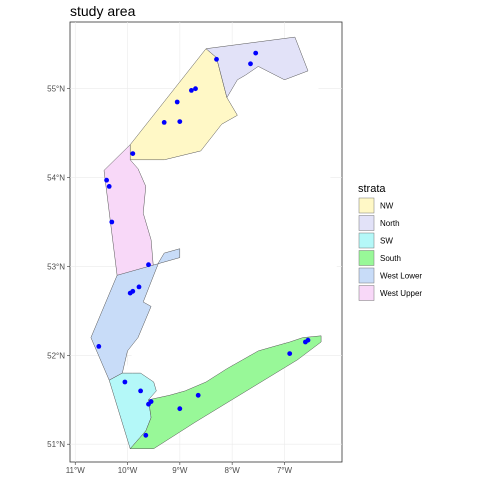 The image size is (480, 480). Describe the element at coordinates (56, 444) in the screenshot. I see `y-tick-label-0: 51°N` at that location.